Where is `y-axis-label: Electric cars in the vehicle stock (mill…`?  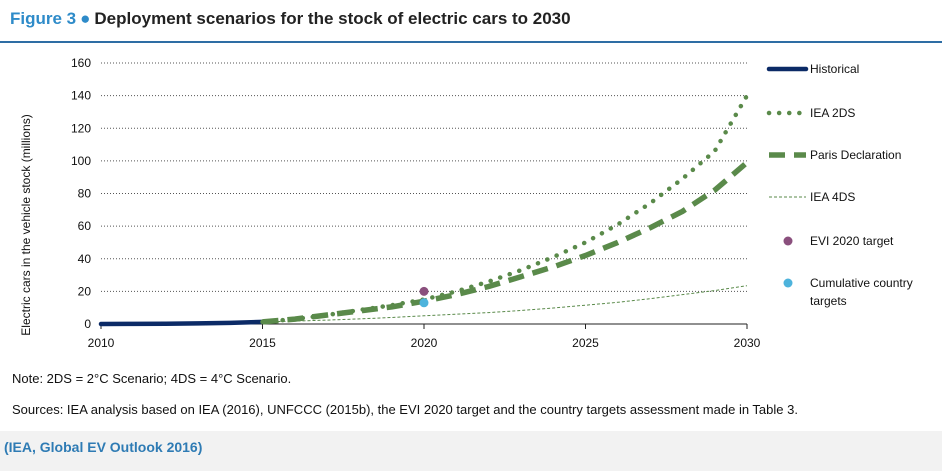 y-axis-label: Electric cars in the vehicle stock (mill… is located at coordinates (26, 224).